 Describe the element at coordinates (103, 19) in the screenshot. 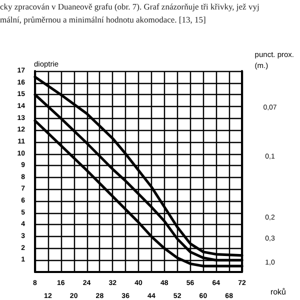

I see `text: mální, průměrnou a minimální hodnotu akomodace. [13, 15]` at that location.